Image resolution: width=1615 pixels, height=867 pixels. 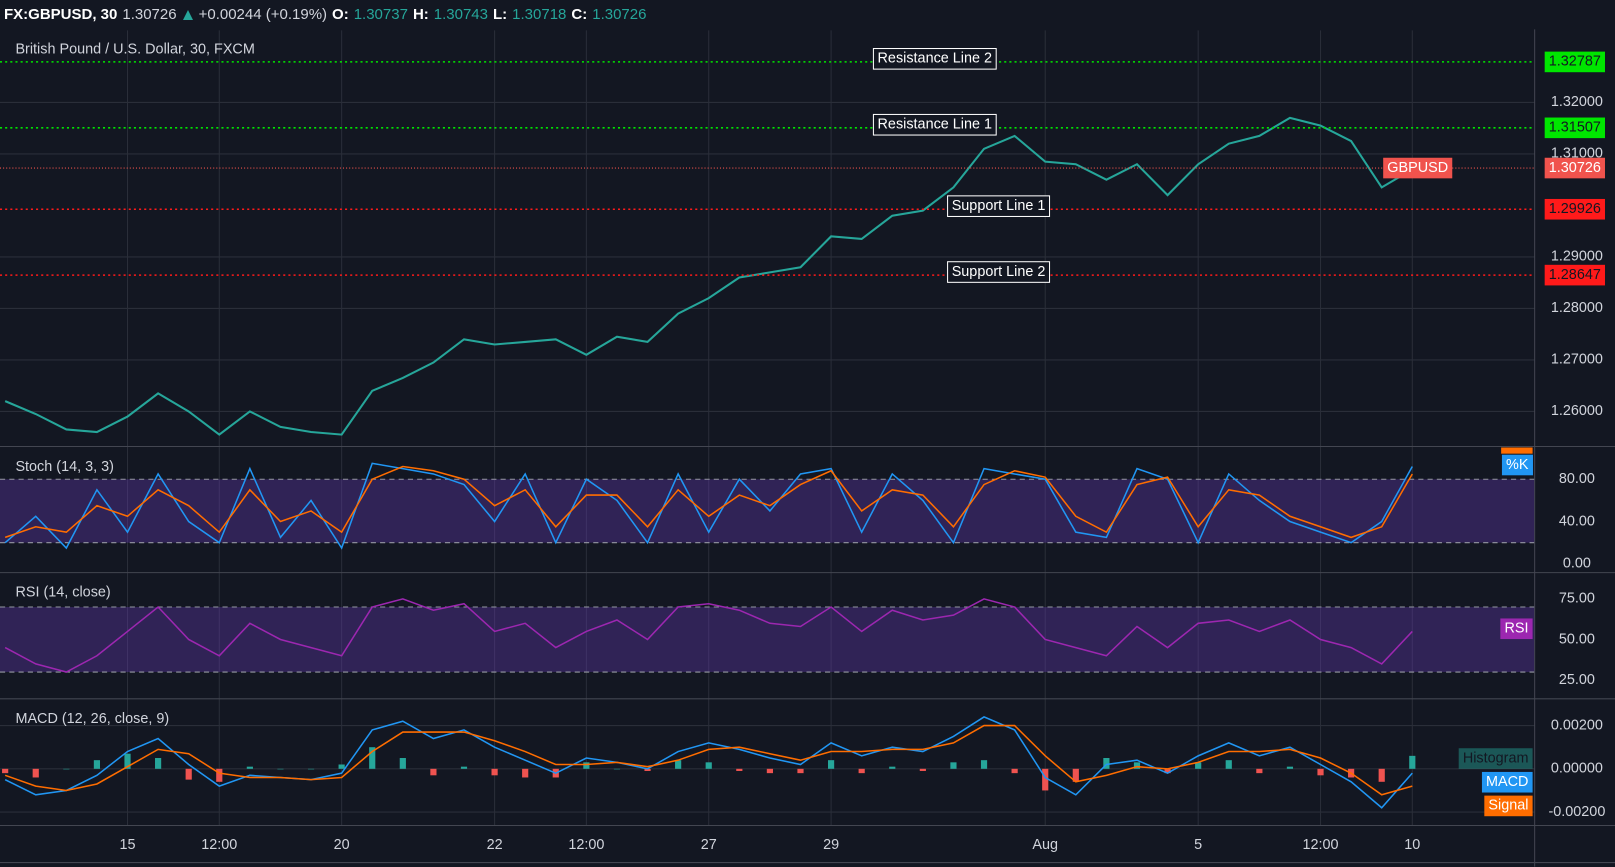 I want to click on ohlc-label: C:, so click(x=579, y=14).